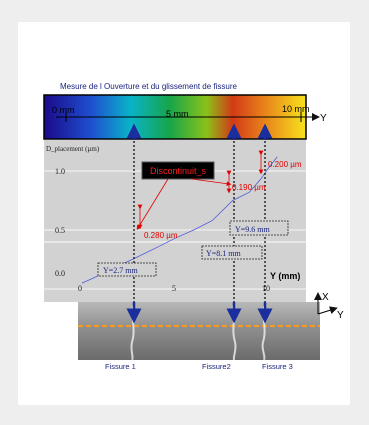 This screenshot has width=369, height=425. Describe the element at coordinates (121, 270) in the screenshot. I see `y-position-2-7: Y=2.7 mm` at that location.